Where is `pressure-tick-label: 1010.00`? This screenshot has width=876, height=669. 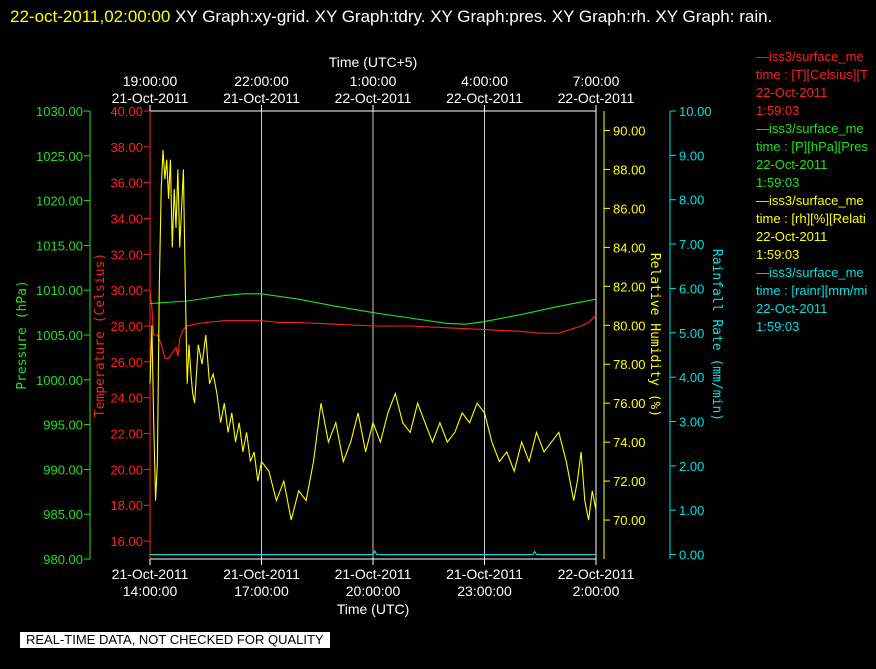
pressure-tick-label: 1010.00 is located at coordinates (59, 290).